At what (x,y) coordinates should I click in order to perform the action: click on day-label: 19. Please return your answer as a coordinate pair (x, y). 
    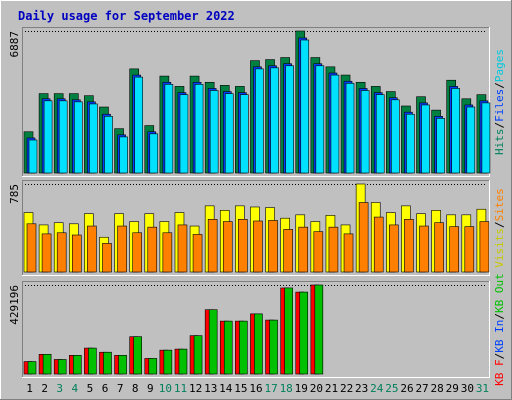
    Looking at the image, I should click on (301, 388).